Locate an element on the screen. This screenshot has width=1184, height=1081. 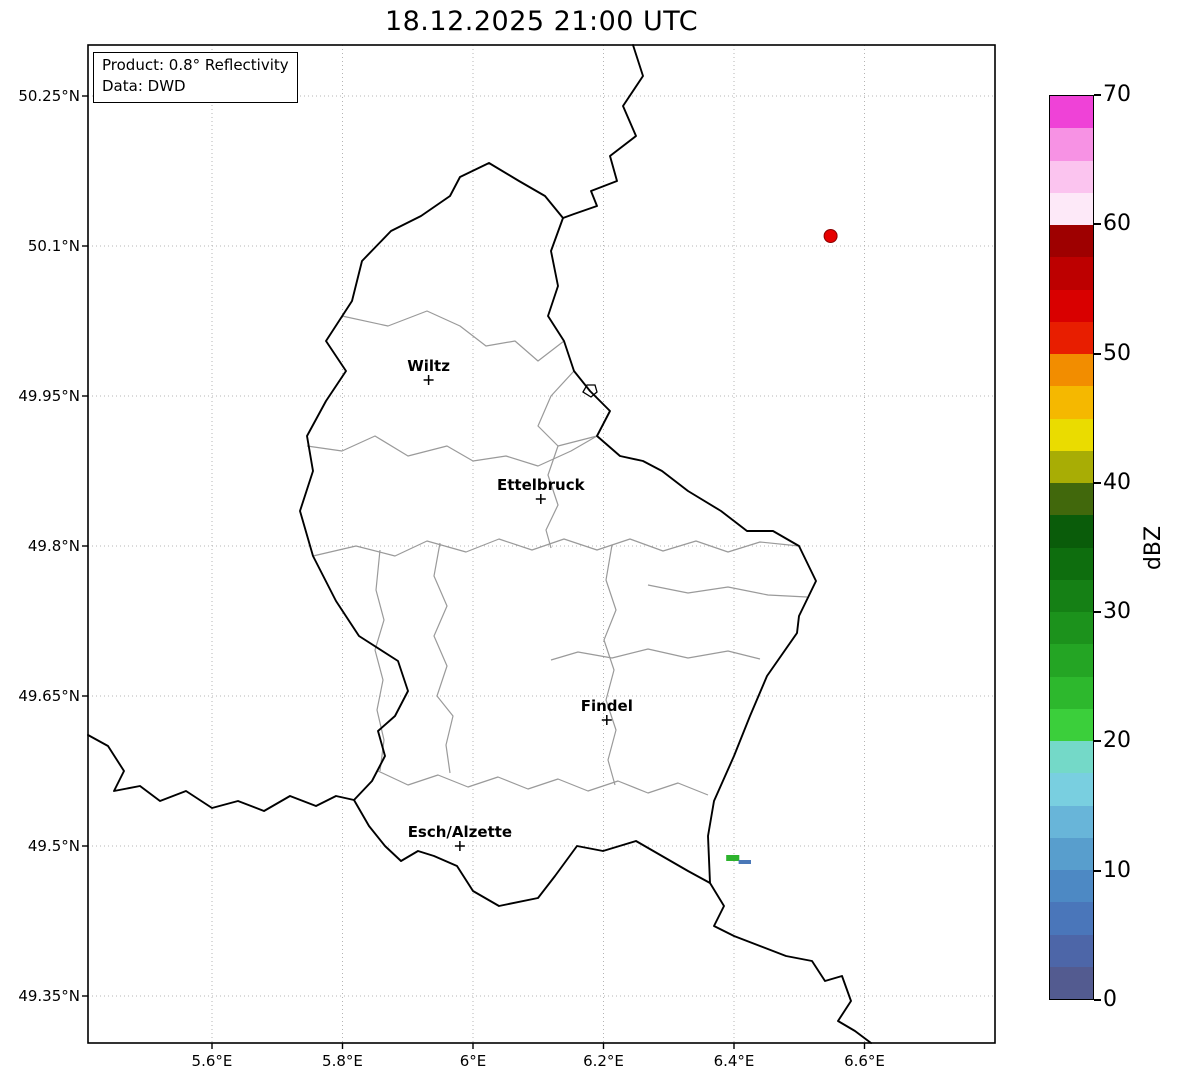
colorbar-tick-label: 40 is located at coordinates (1117, 482).